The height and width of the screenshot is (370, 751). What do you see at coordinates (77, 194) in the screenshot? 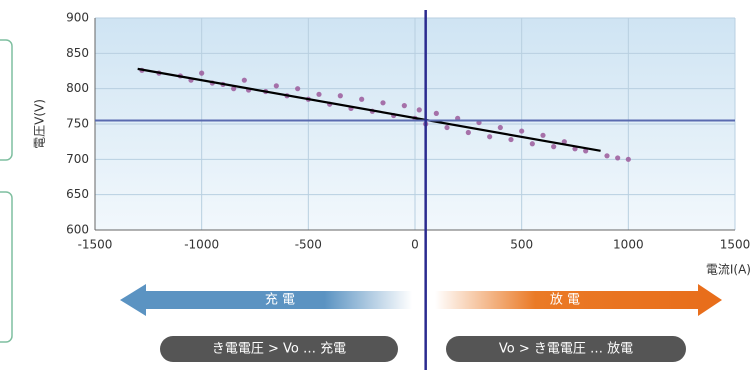
I see `y-tick-label: 650` at bounding box center [77, 194].